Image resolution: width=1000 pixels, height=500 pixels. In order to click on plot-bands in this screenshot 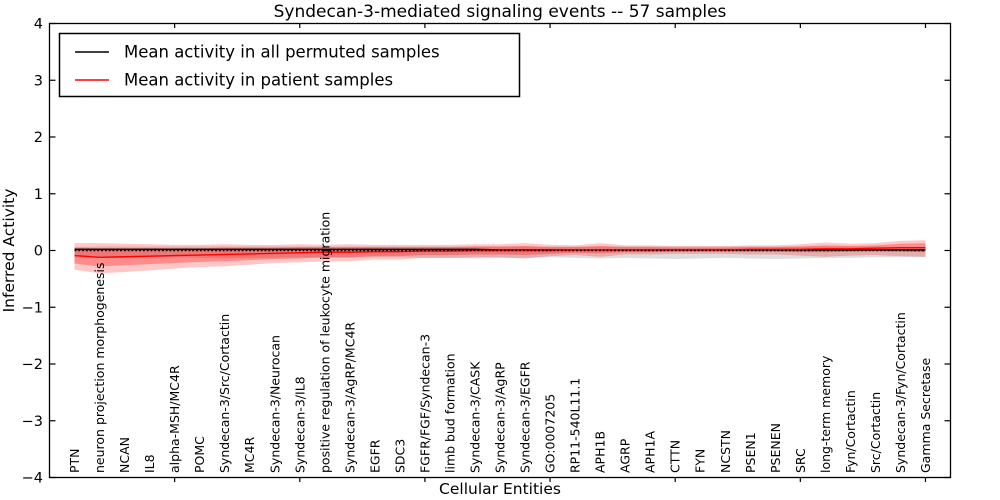, I will do `click(500, 257)`.